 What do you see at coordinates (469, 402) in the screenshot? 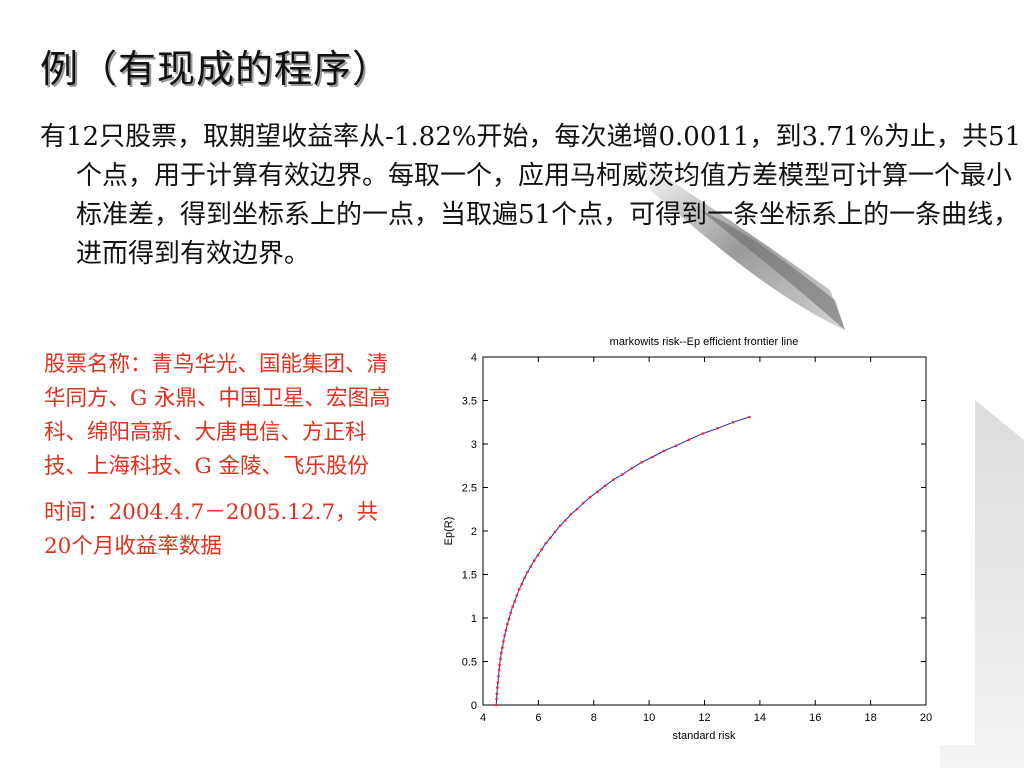
I see `y-tick-label: 3.5` at bounding box center [469, 402].